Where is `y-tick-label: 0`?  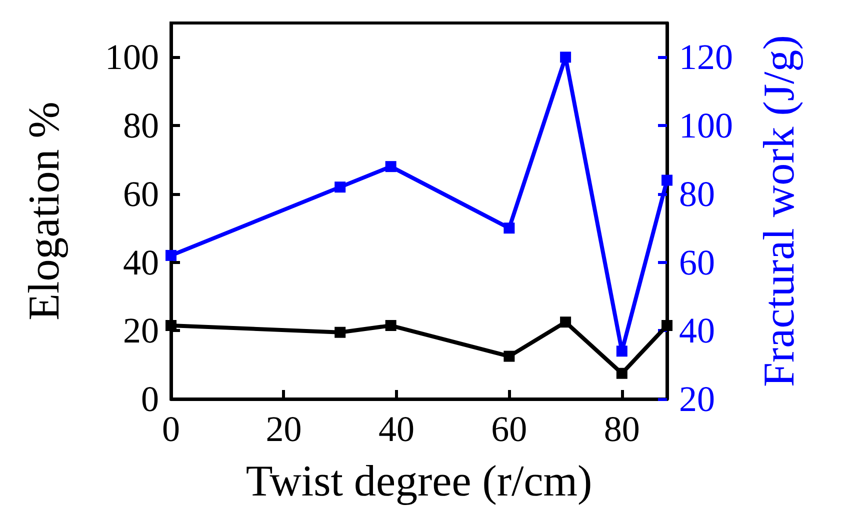 y-tick-label: 0 is located at coordinates (150, 399).